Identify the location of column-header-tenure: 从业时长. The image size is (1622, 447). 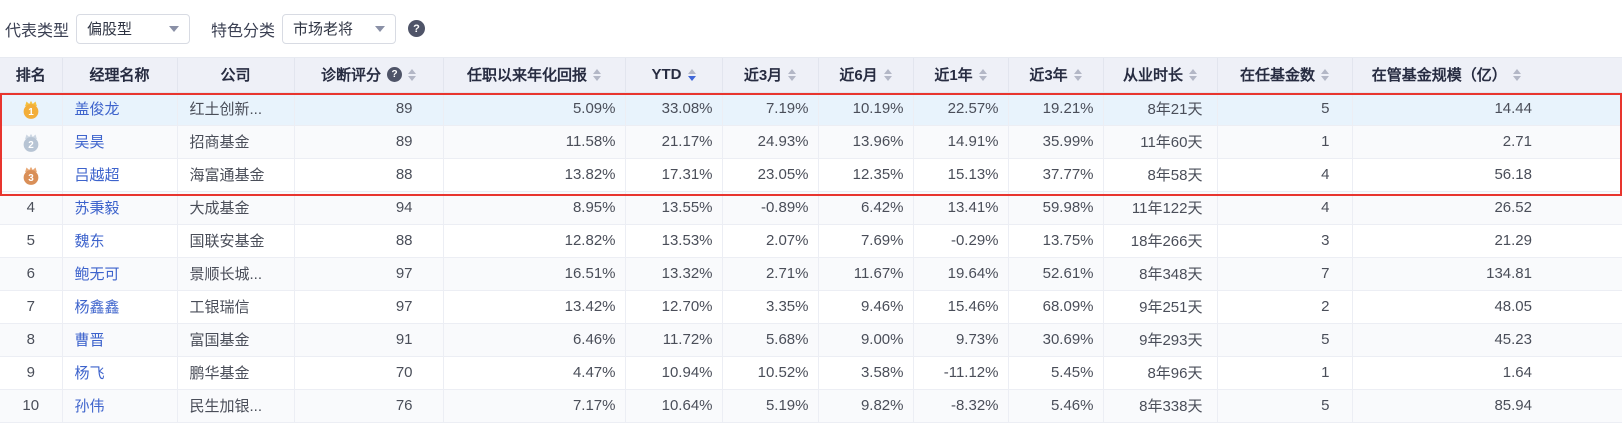
(1160, 75).